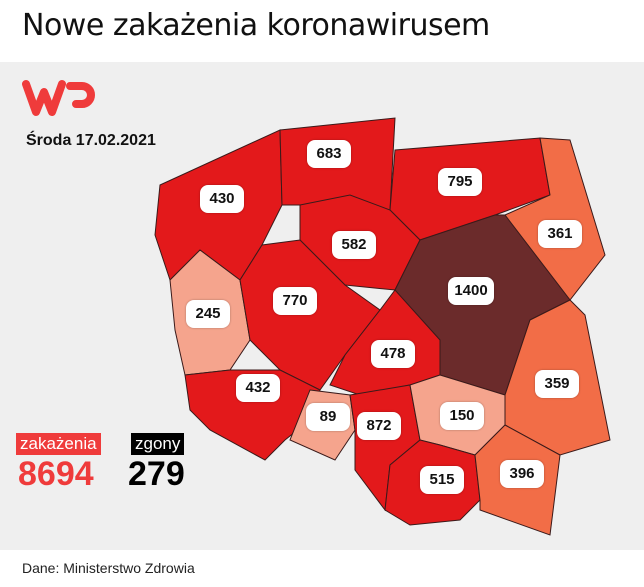  What do you see at coordinates (328, 417) in the screenshot?
I see `region-label-opolskie: 89` at bounding box center [328, 417].